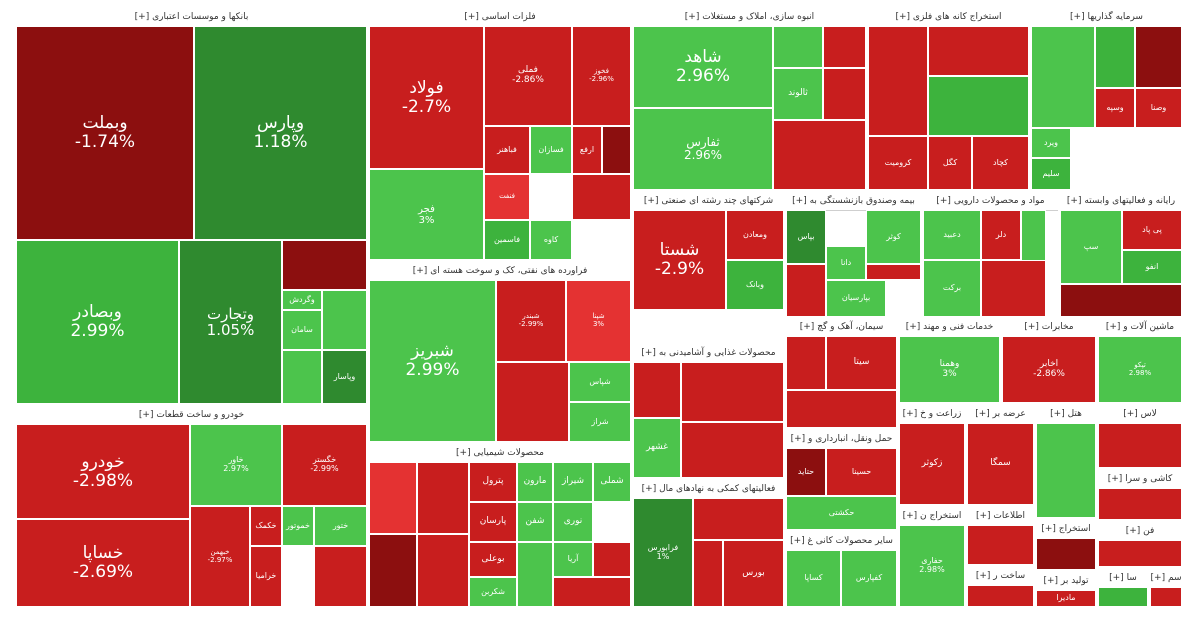  What do you see at coordinates (1000, 414) in the screenshot?
I see `sector-header: [+] عرضه بر` at bounding box center [1000, 414].